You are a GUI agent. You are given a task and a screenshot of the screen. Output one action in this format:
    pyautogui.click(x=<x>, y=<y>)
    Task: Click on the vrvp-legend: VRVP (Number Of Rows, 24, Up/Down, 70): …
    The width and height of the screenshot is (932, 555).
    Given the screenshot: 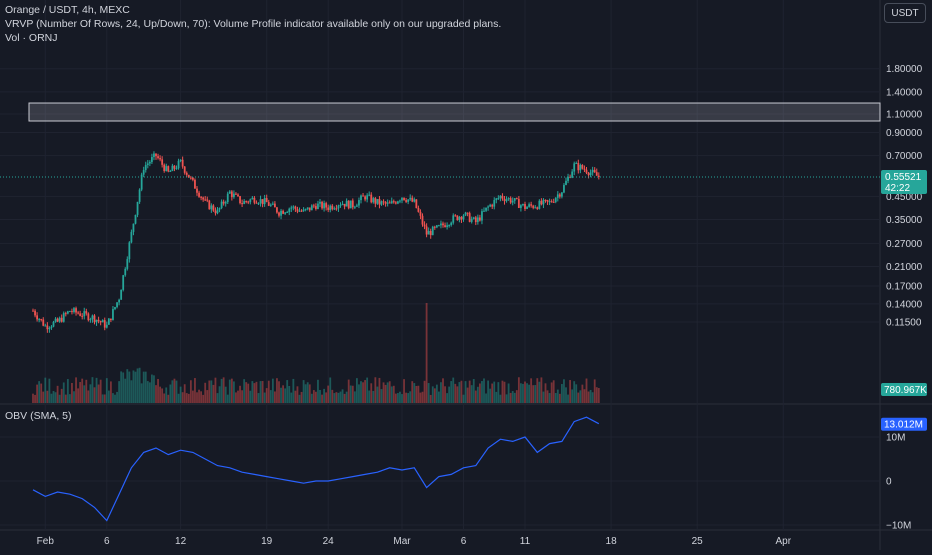 What is the action you would take?
    pyautogui.click(x=253, y=24)
    